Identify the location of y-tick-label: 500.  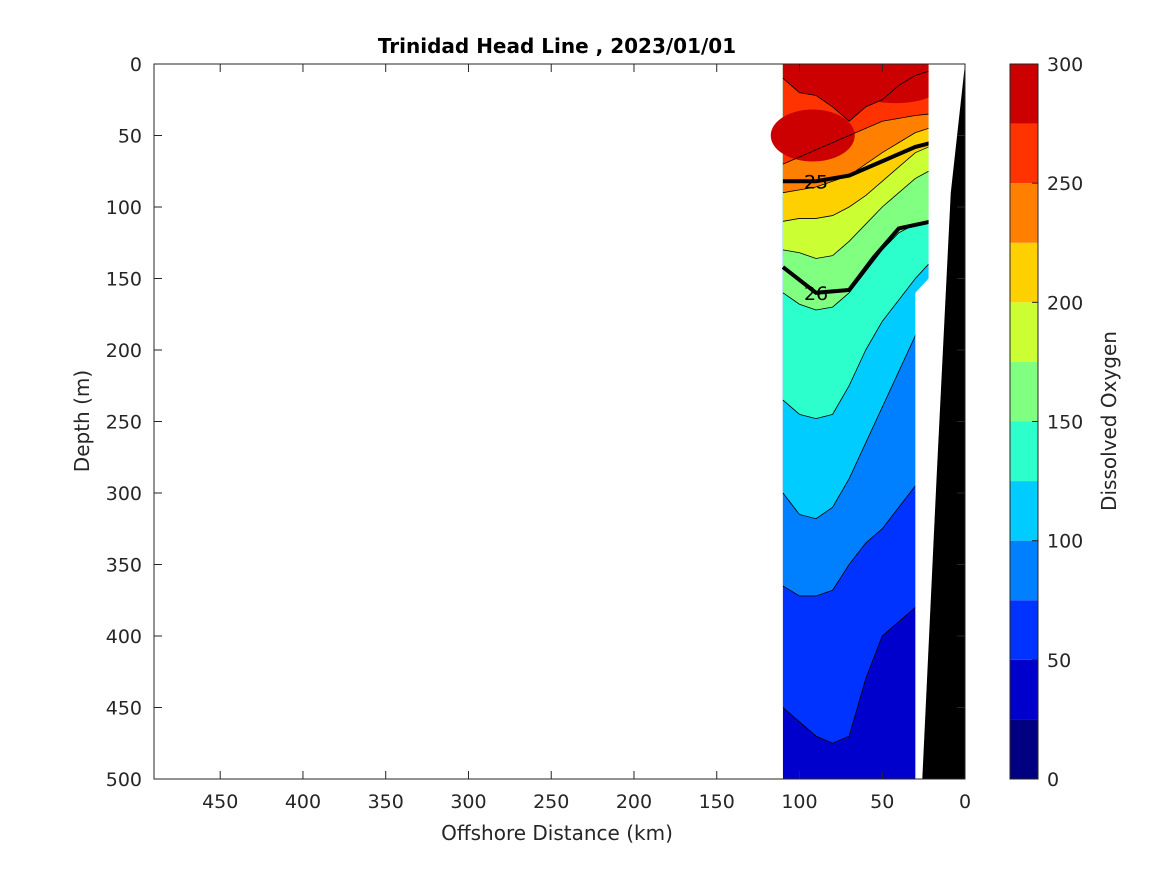
(124, 780).